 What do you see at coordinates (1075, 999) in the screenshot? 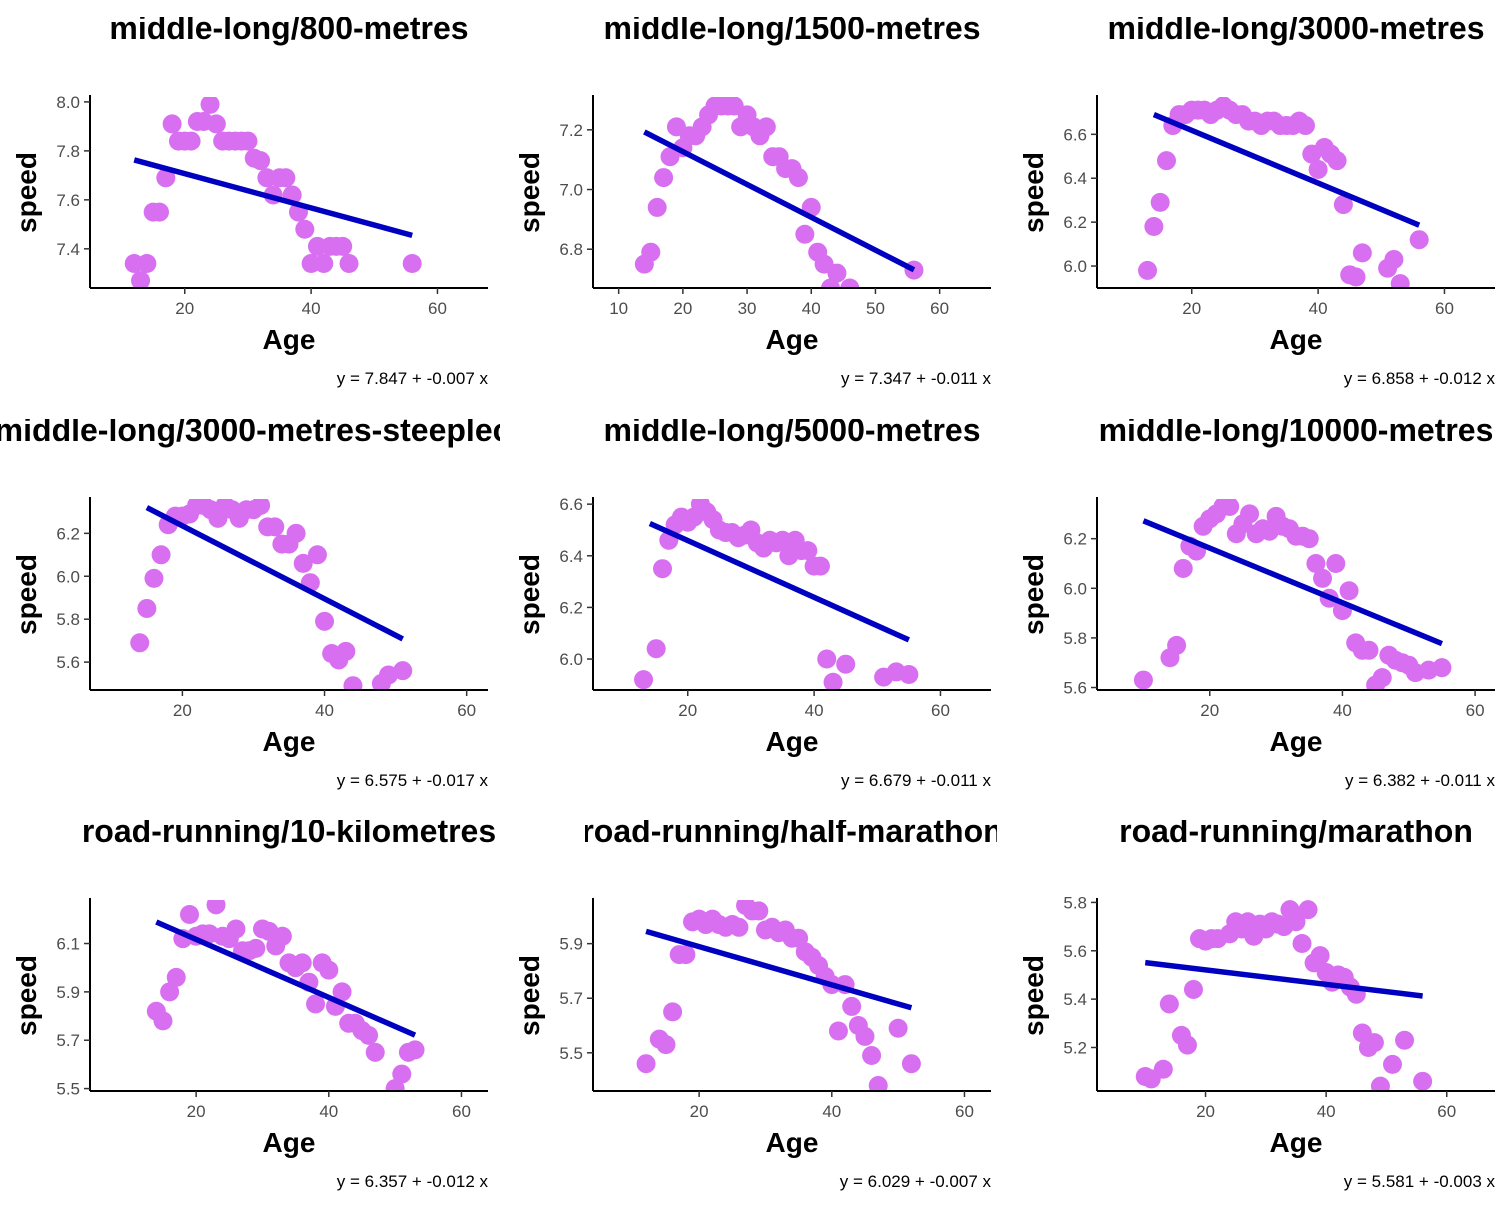
I see `y-tick-label: 5.4` at bounding box center [1075, 999].